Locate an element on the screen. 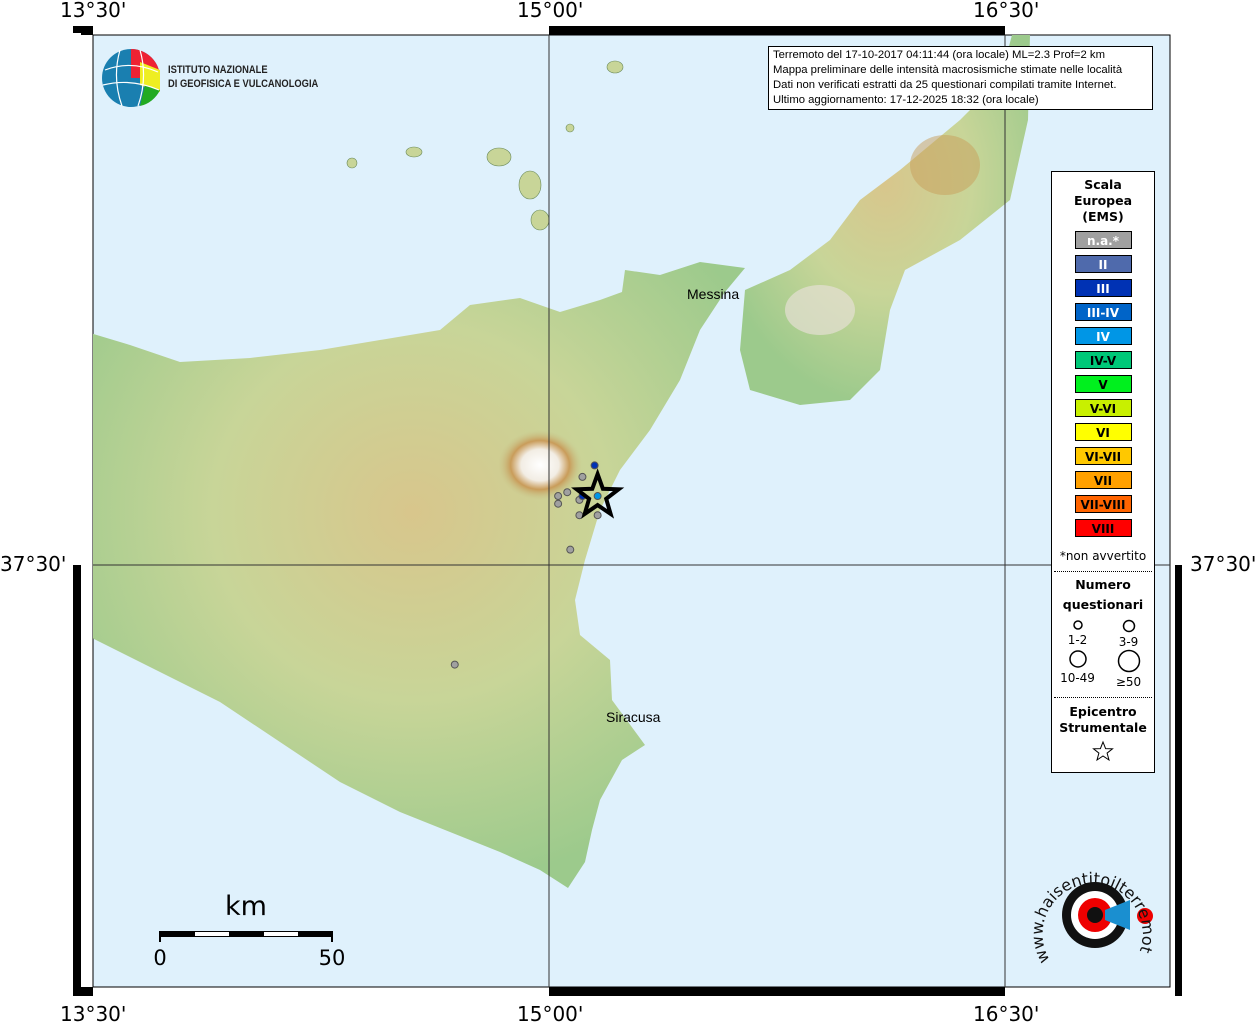 This screenshot has height=1026, width=1255. ems-swatch: VI is located at coordinates (1103, 432).